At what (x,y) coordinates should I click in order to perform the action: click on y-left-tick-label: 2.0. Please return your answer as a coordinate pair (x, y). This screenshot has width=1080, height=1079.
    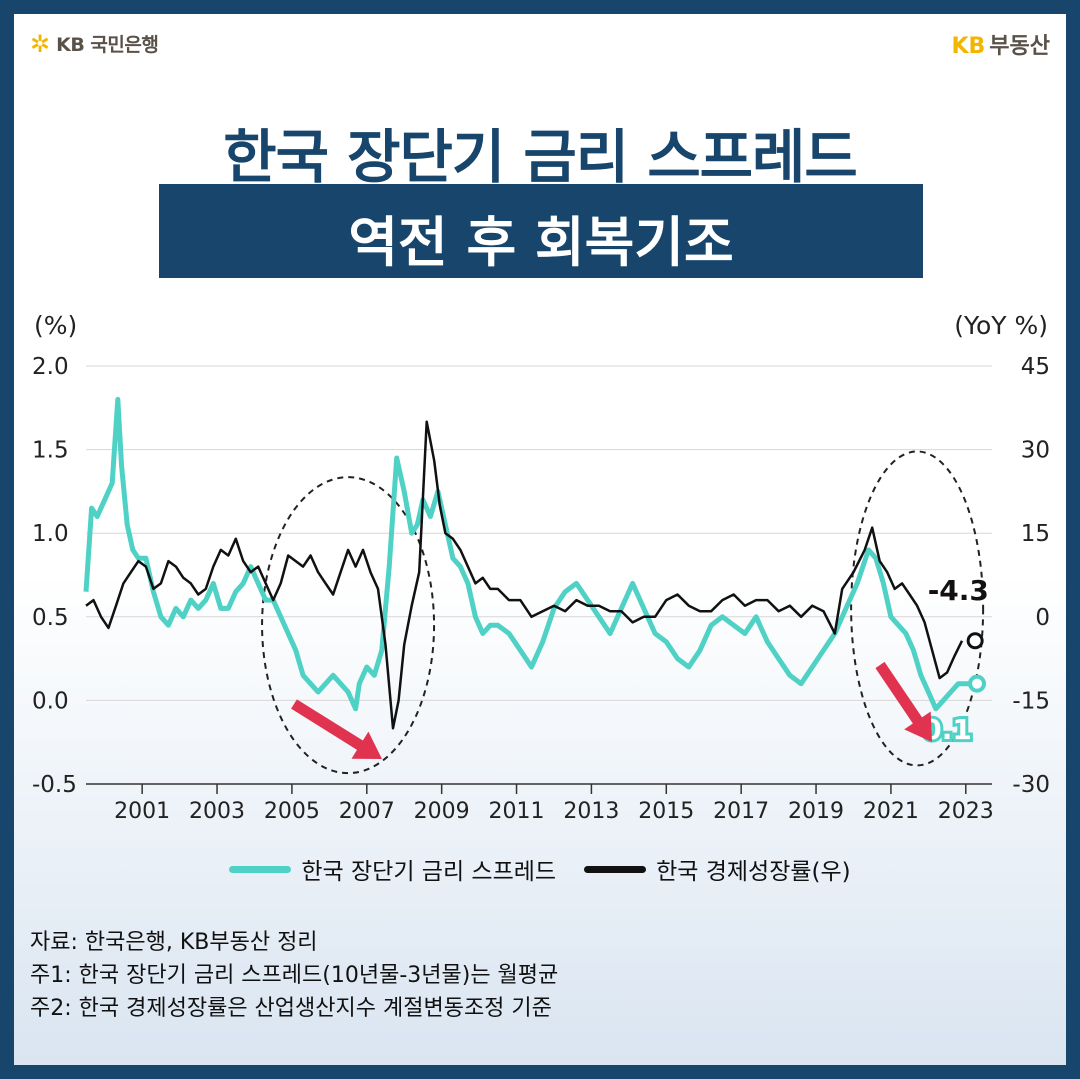
    Looking at the image, I should click on (50, 367).